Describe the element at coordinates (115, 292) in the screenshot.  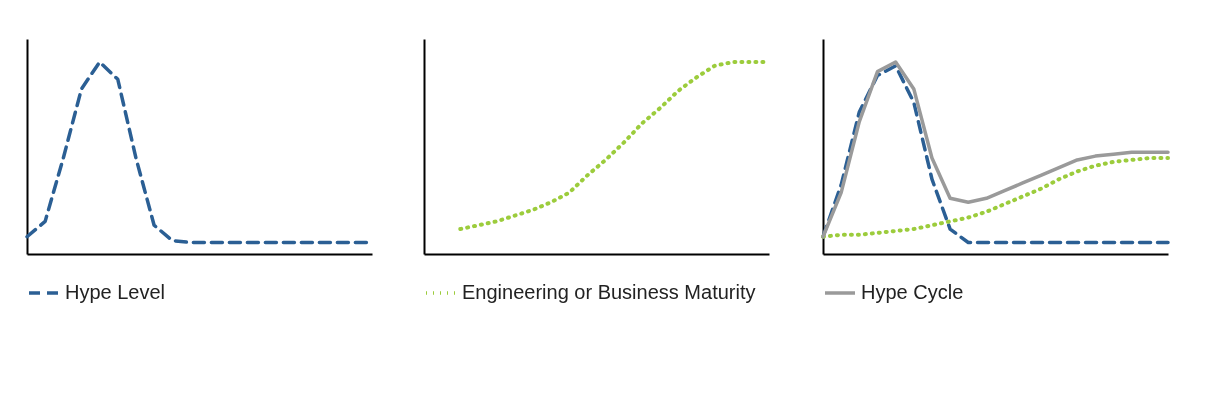
I see `legend-label: Hype Level` at that location.